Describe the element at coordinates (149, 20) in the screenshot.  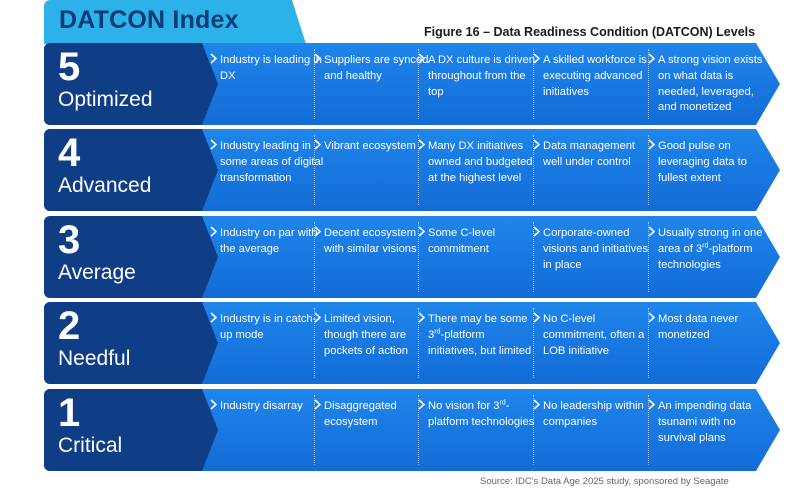
I see `tab-title: DATCON Index` at that location.